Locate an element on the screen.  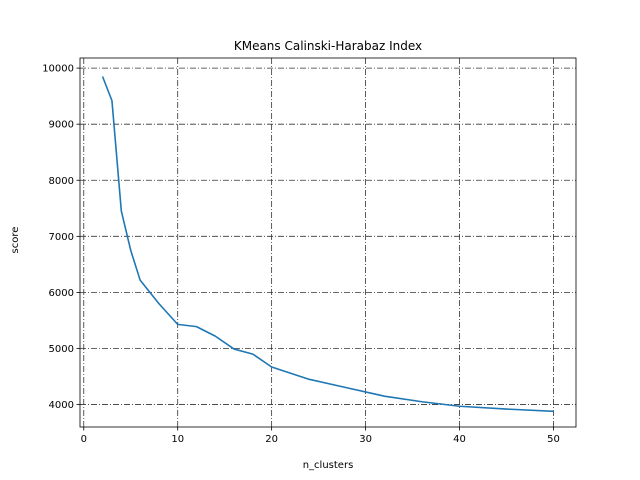
y-tick-label: 9000 is located at coordinates (61, 125).